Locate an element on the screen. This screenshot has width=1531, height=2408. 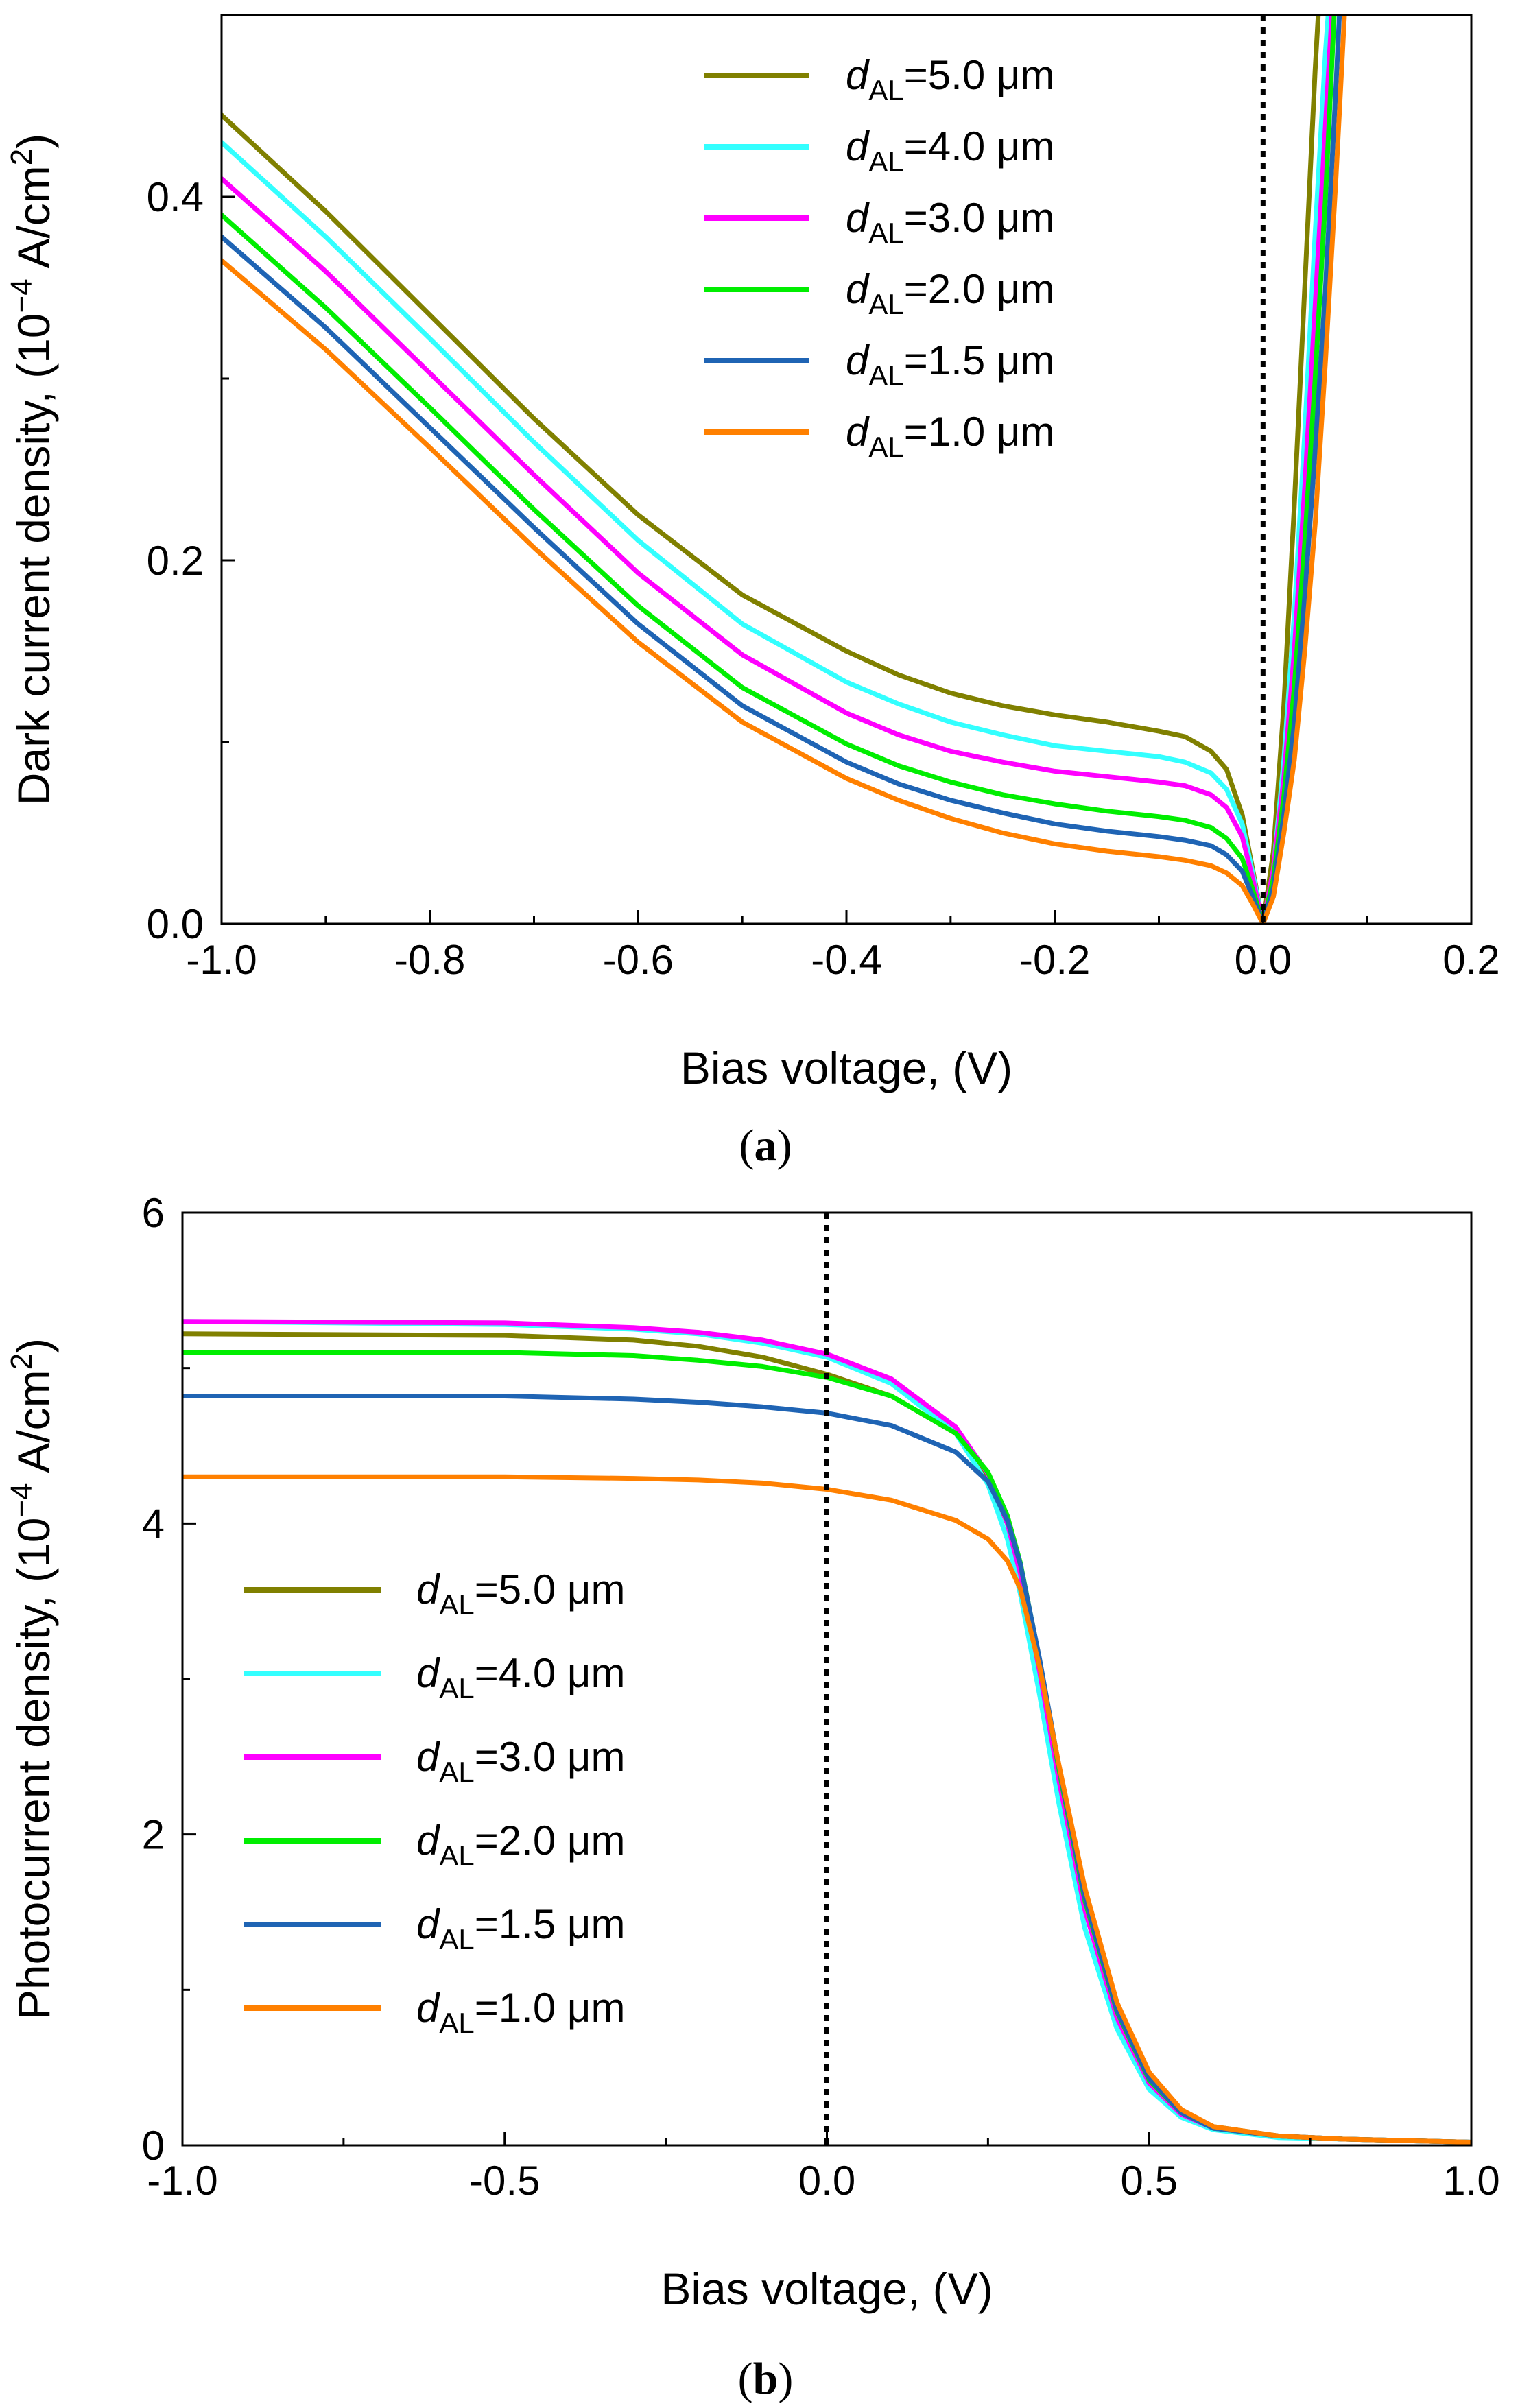
y-axis-label: Dark current density, (10−4 A/cm2) is located at coordinates (32, 469).